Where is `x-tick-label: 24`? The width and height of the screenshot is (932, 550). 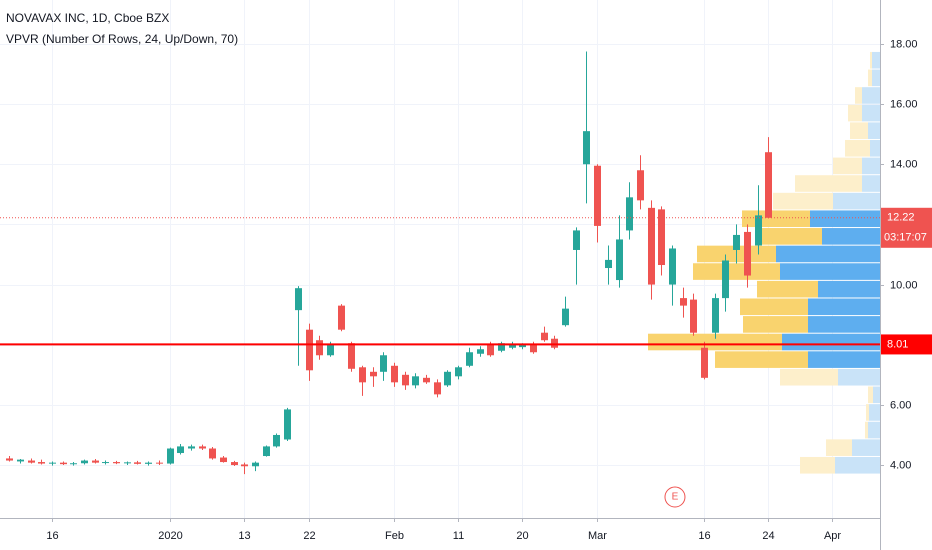 x-tick-label: 24 is located at coordinates (768, 536).